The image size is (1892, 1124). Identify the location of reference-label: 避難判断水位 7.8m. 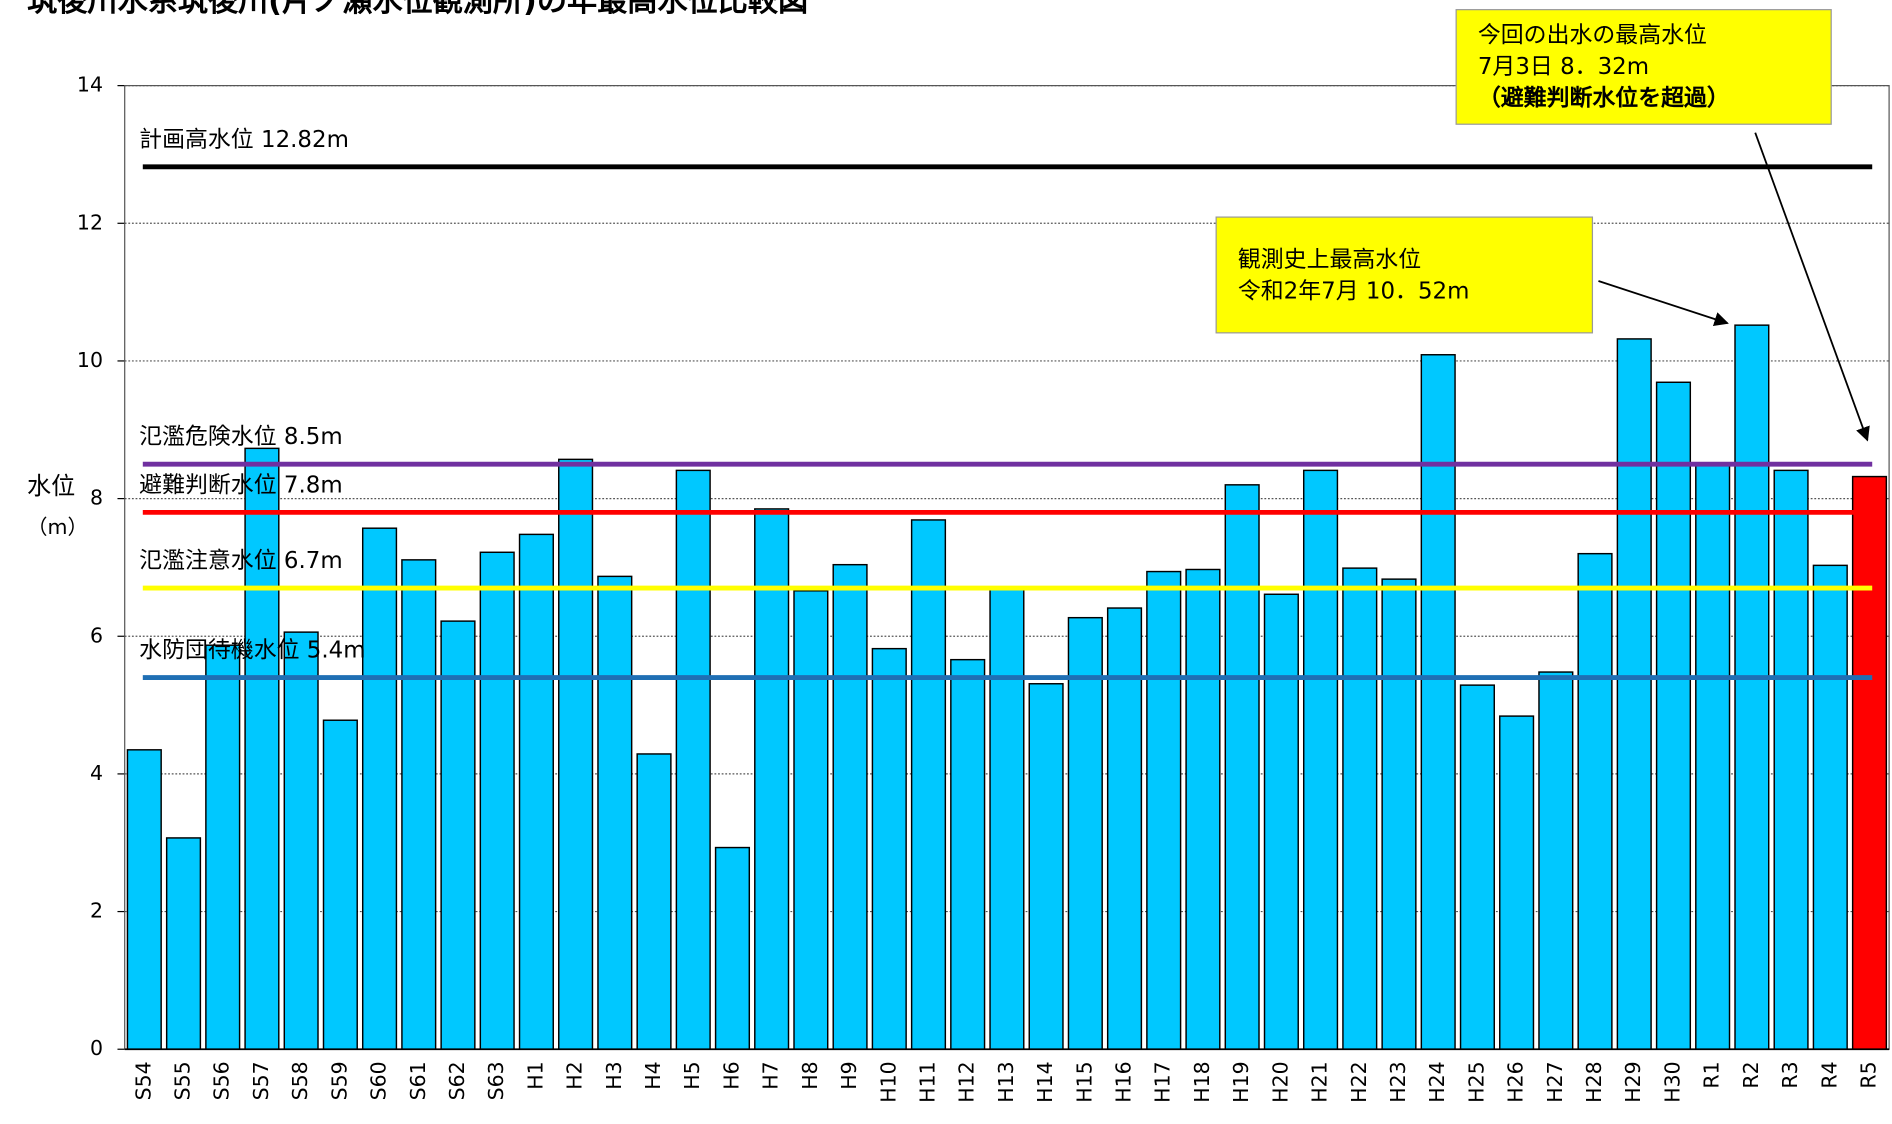
(240, 485).